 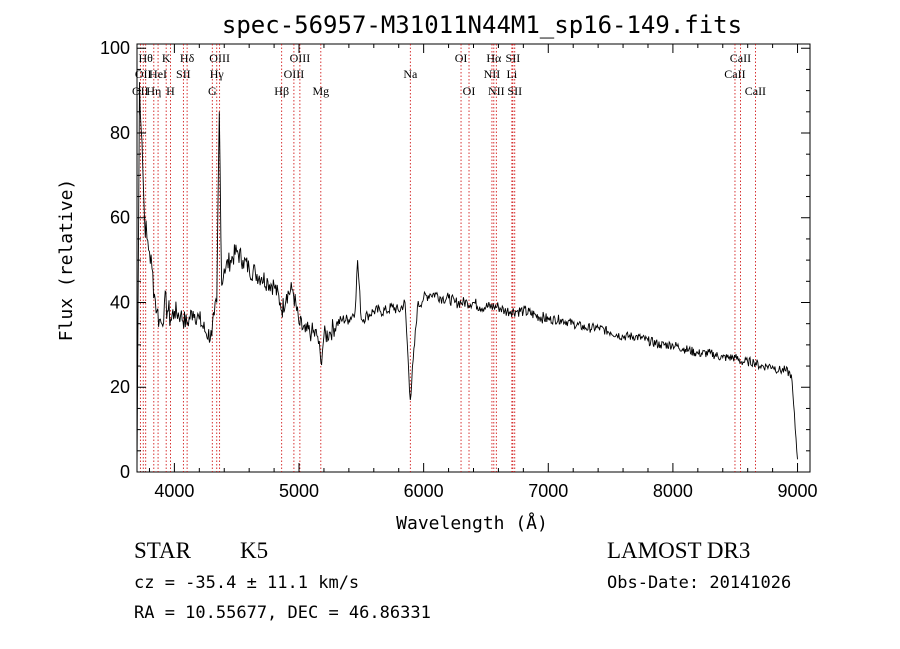 What do you see at coordinates (254, 550) in the screenshot?
I see `subclass: K5` at bounding box center [254, 550].